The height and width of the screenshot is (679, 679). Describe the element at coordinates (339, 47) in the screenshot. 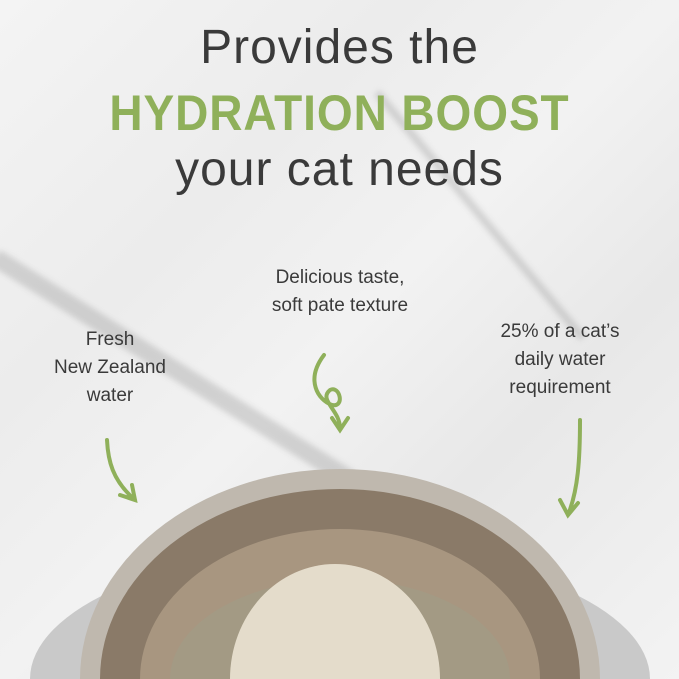

I see `headline-line-1: Provides the` at that location.